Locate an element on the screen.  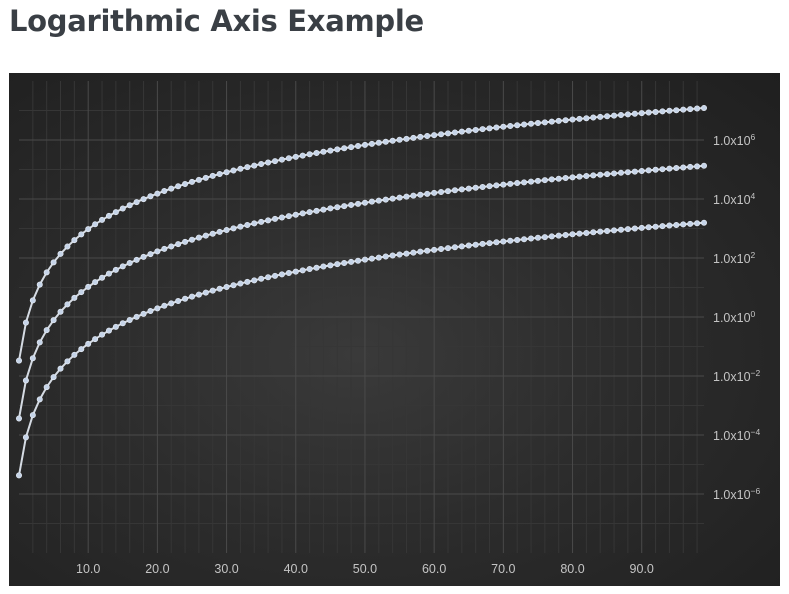
x-tick-label: 70.0 is located at coordinates (503, 569).